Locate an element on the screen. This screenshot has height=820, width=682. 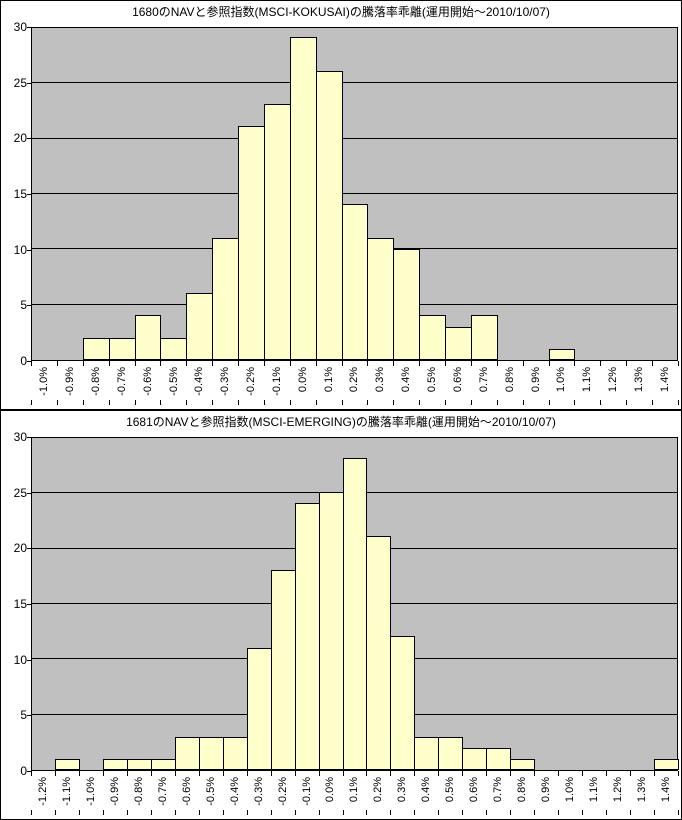
x-axis-tick-label: -1.2% is located at coordinates (42, 791).